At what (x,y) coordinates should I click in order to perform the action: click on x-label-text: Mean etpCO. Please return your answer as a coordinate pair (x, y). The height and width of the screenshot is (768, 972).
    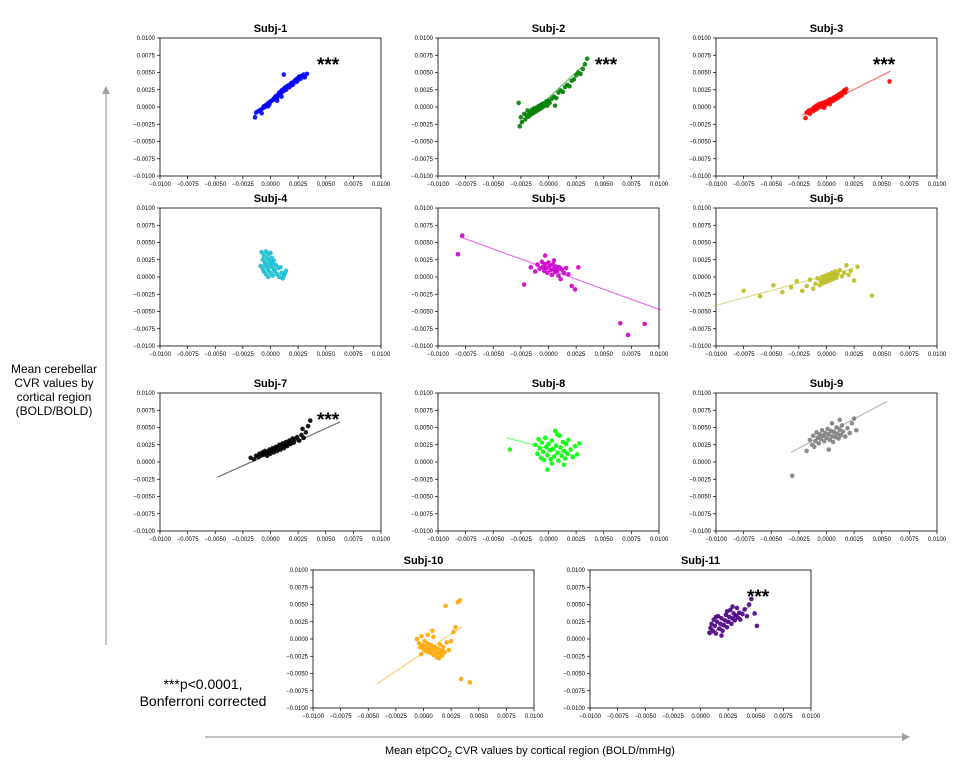
    Looking at the image, I should click on (416, 751).